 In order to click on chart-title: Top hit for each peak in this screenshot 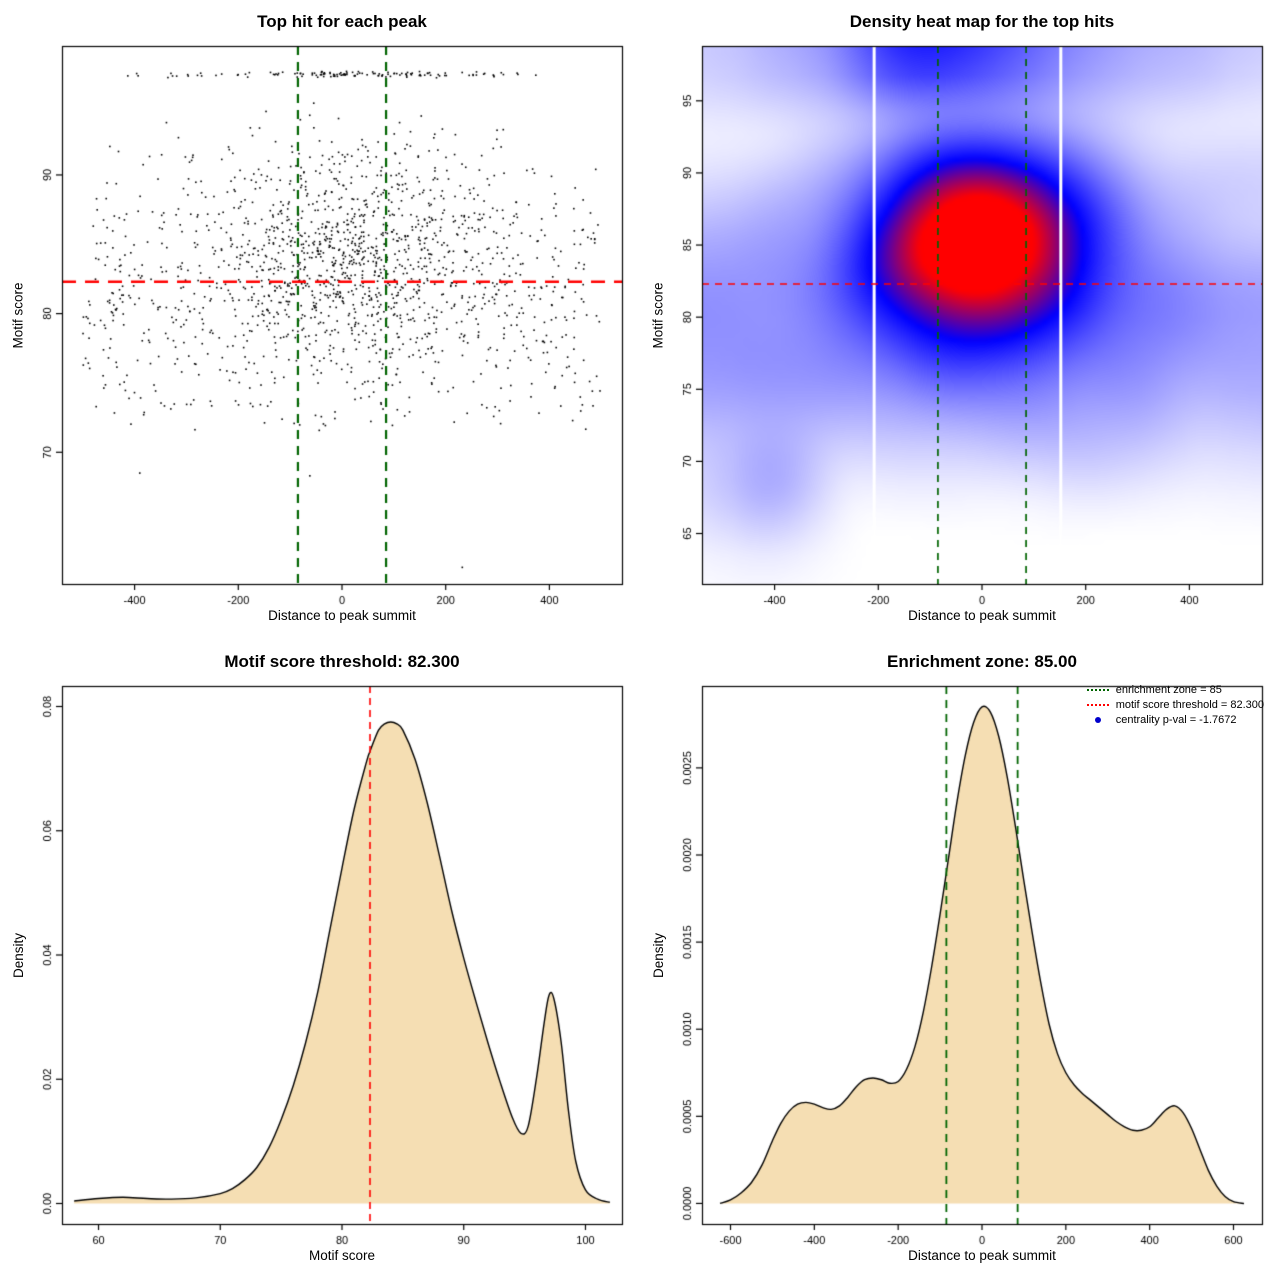, I will do `click(342, 21)`.